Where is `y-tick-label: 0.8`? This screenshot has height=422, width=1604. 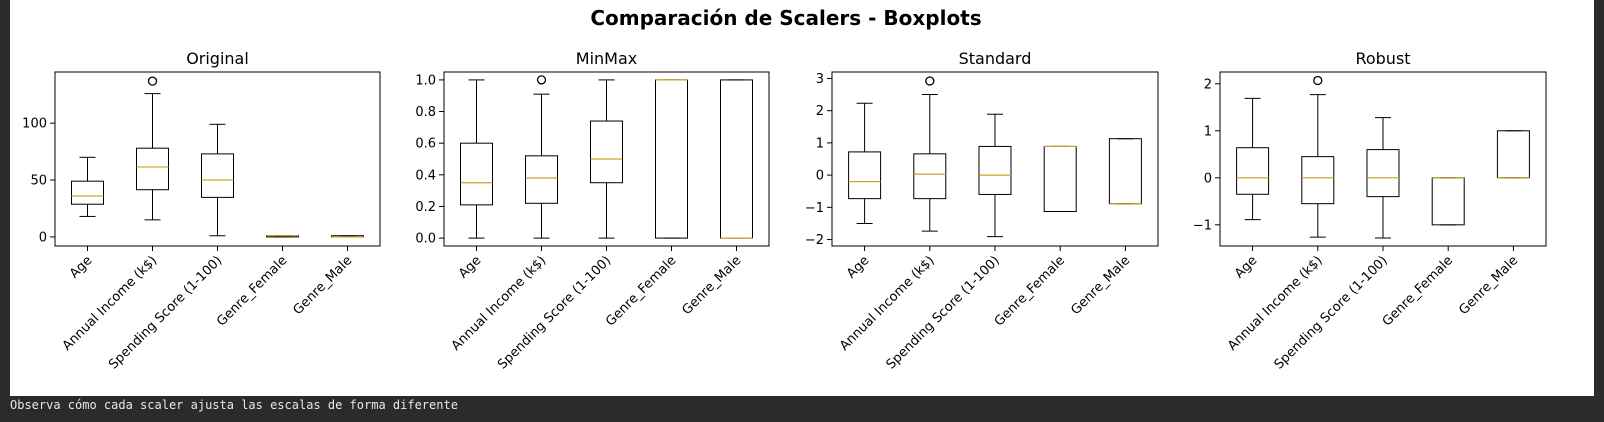 y-tick-label: 0.8 is located at coordinates (425, 112).